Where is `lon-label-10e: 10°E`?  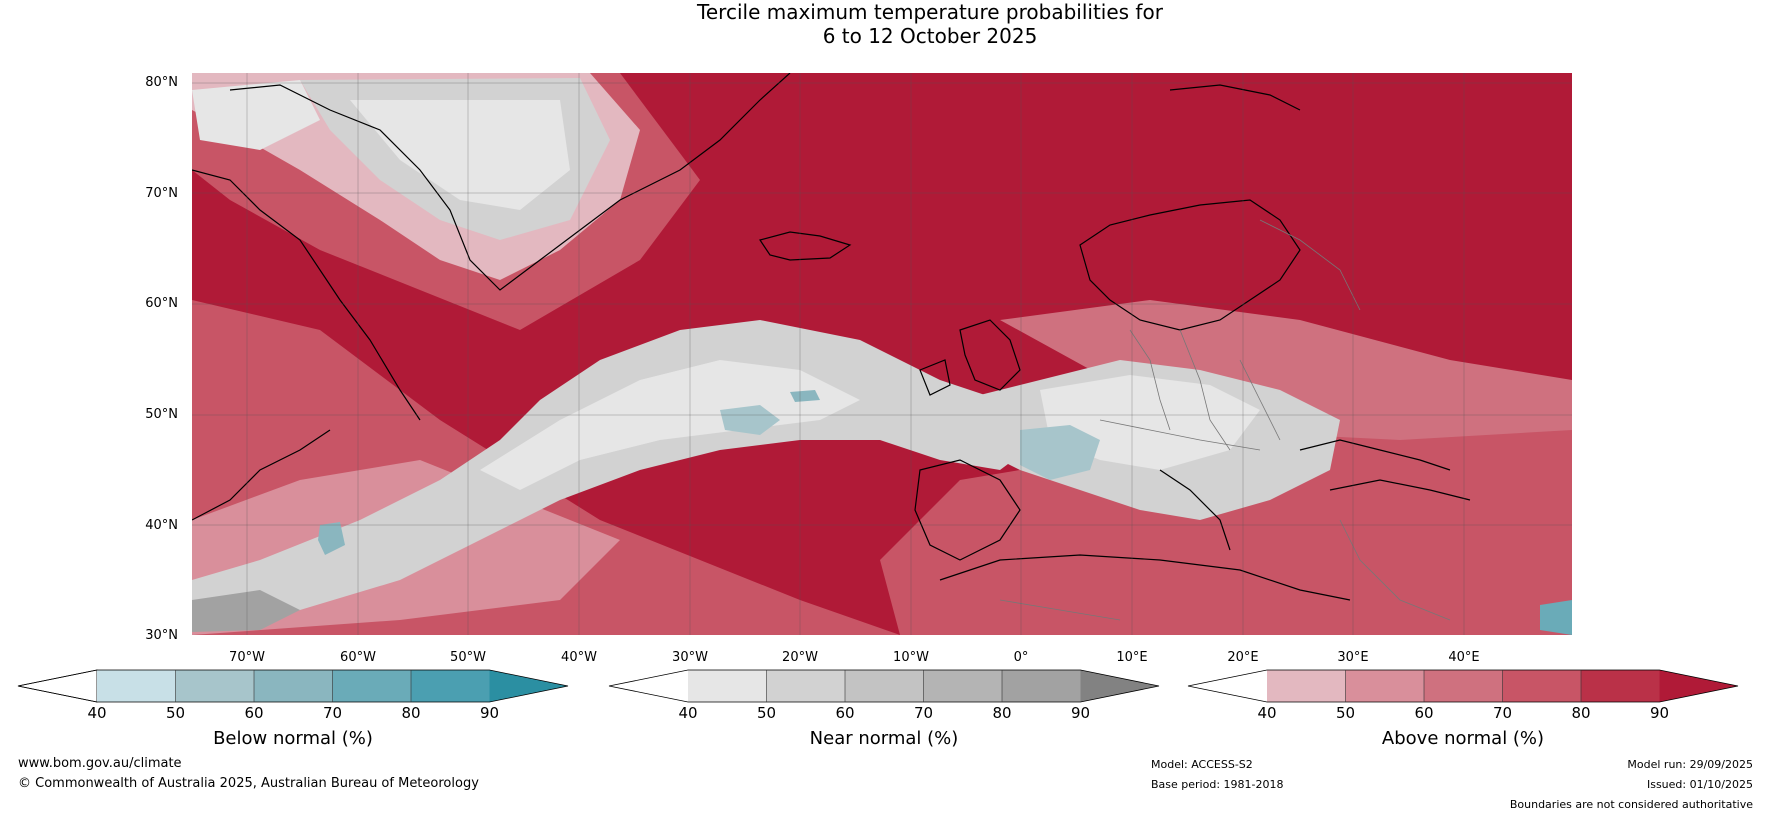 lon-label-10e: 10°E is located at coordinates (1132, 657).